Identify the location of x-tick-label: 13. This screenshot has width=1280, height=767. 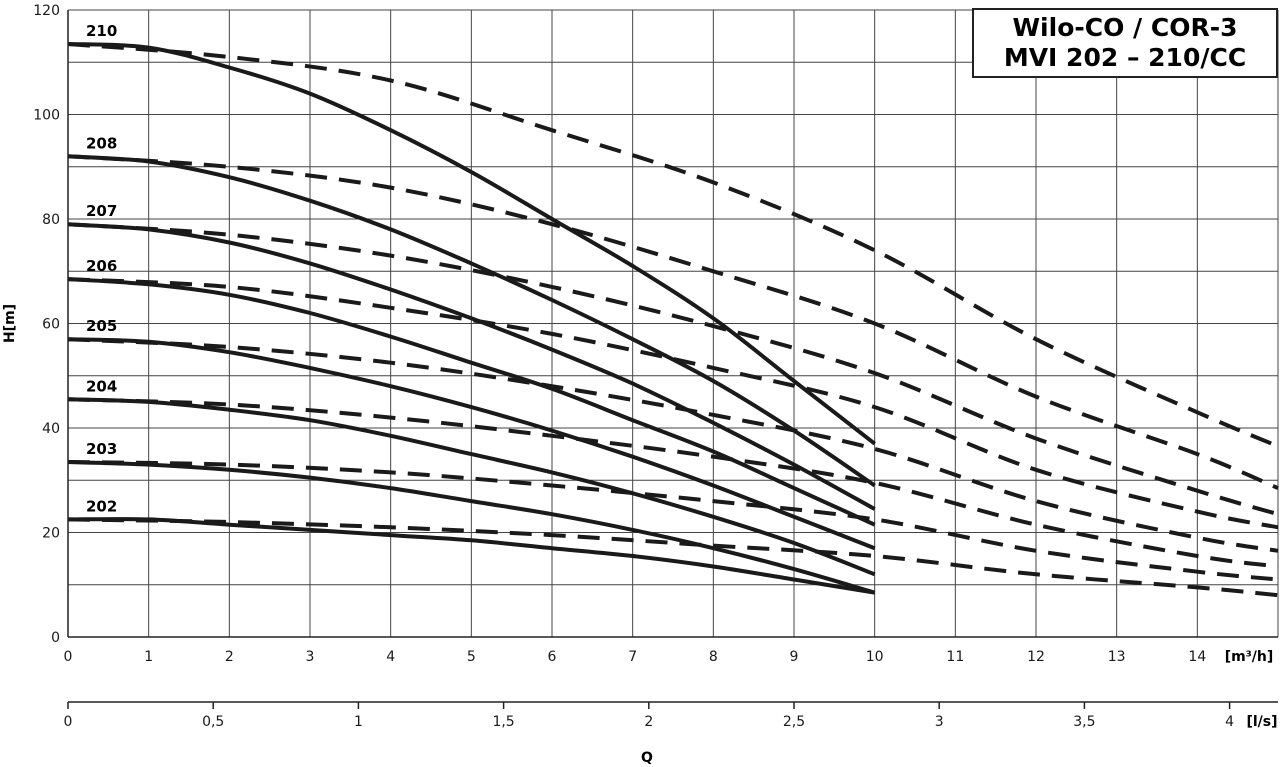
(1117, 657).